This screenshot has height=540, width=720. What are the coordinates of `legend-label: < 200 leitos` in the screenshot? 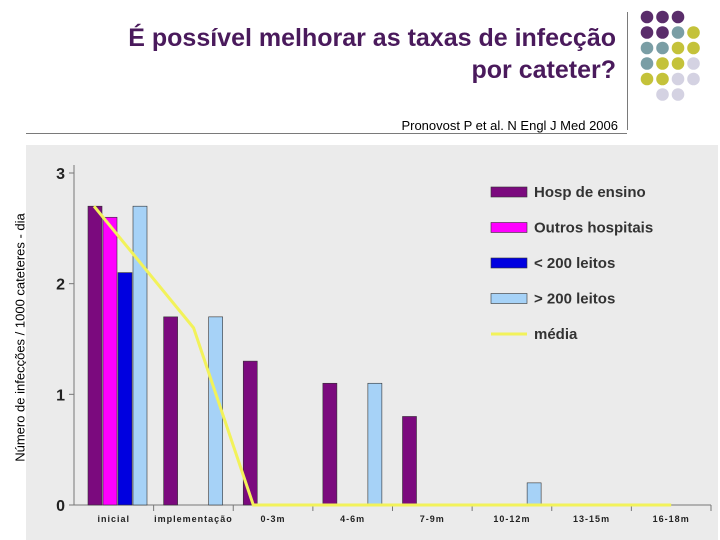 It's located at (574, 263).